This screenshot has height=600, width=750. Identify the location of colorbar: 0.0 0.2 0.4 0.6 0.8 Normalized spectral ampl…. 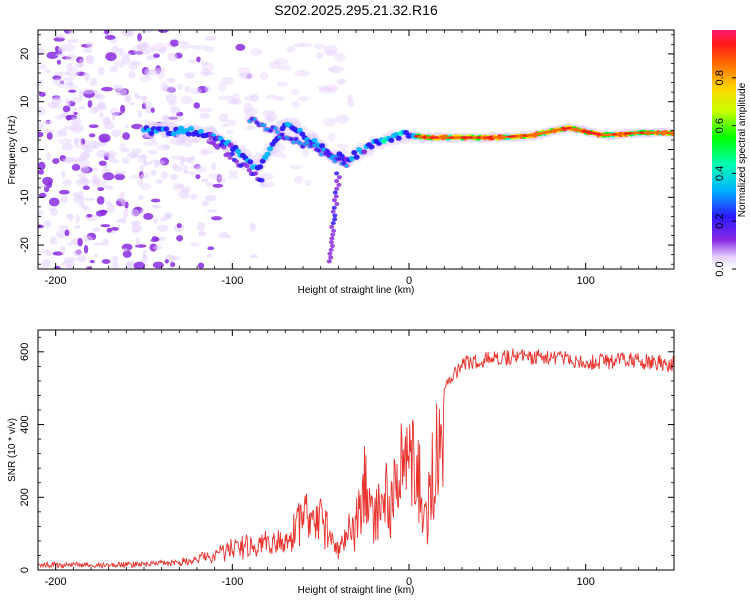
(730, 153).